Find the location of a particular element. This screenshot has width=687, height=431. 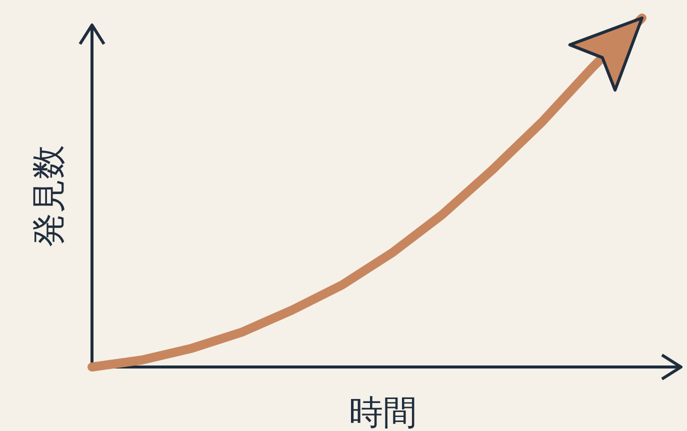

x-axis-title: 時間 is located at coordinates (383, 412).